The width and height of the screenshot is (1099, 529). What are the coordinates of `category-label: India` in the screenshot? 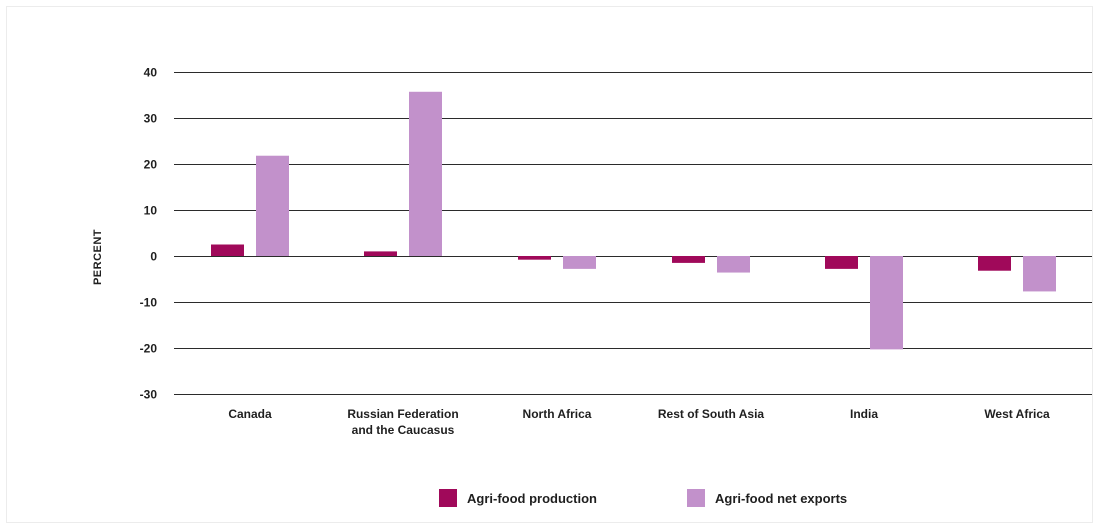 It's located at (864, 414).